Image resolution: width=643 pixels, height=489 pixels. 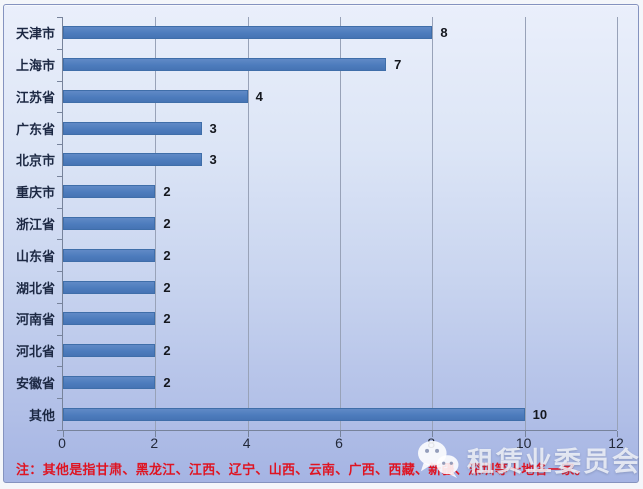 I want to click on bar-山东省, so click(x=109, y=255).